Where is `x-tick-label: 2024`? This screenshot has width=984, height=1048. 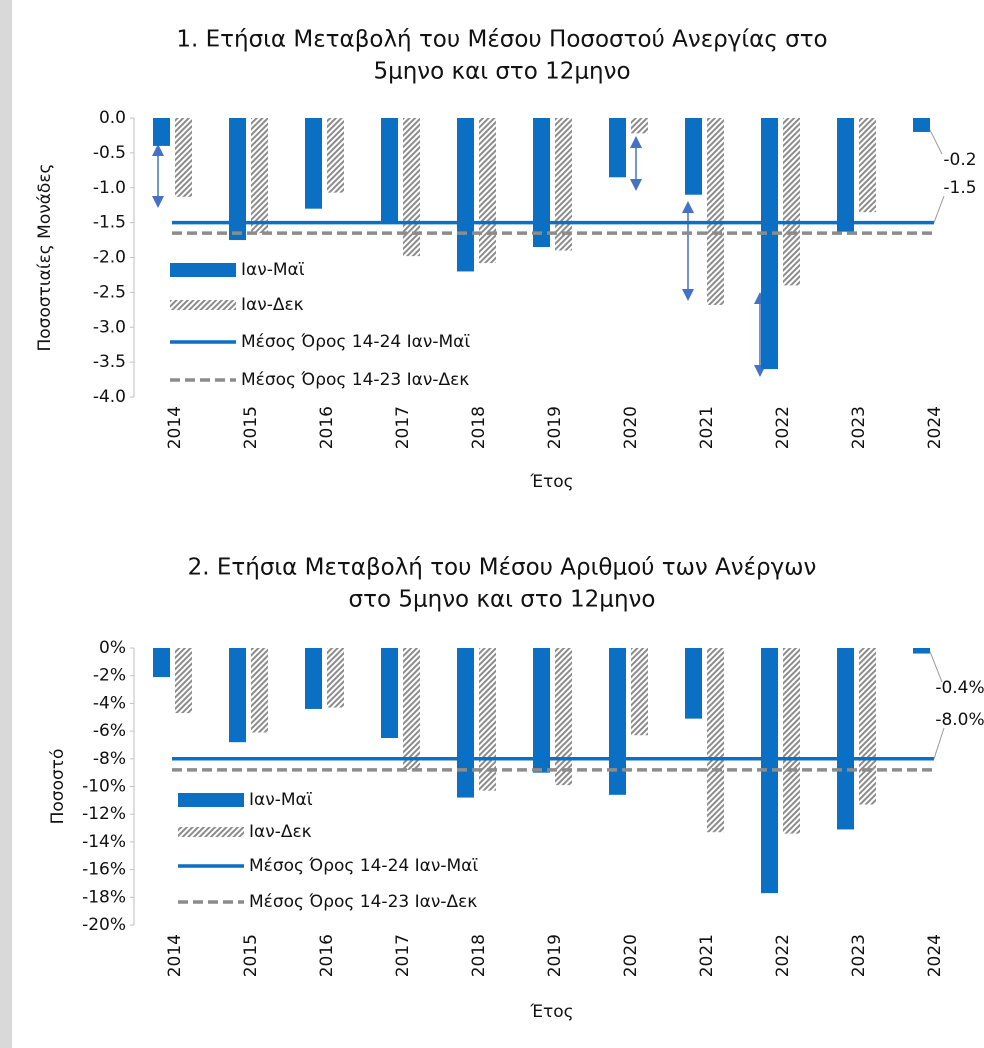
x-tick-label: 2024 is located at coordinates (935, 955).